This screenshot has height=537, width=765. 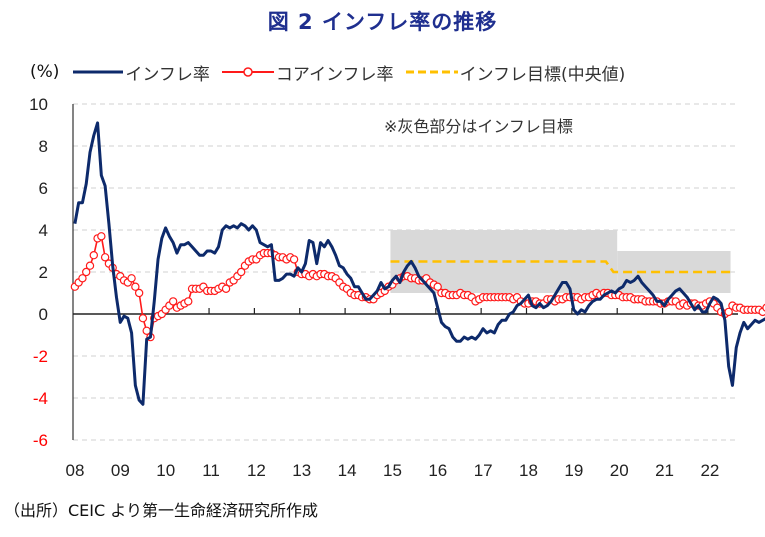 What do you see at coordinates (38, 104) in the screenshot?
I see `y-tick-label: 10` at bounding box center [38, 104].